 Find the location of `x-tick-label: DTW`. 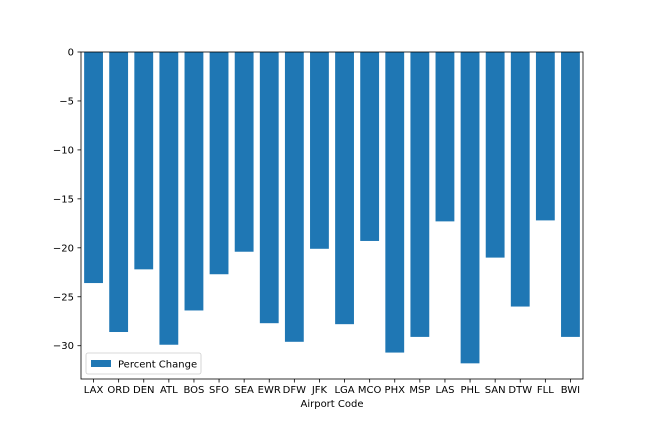

x-tick-label: DTW is located at coordinates (520, 390).